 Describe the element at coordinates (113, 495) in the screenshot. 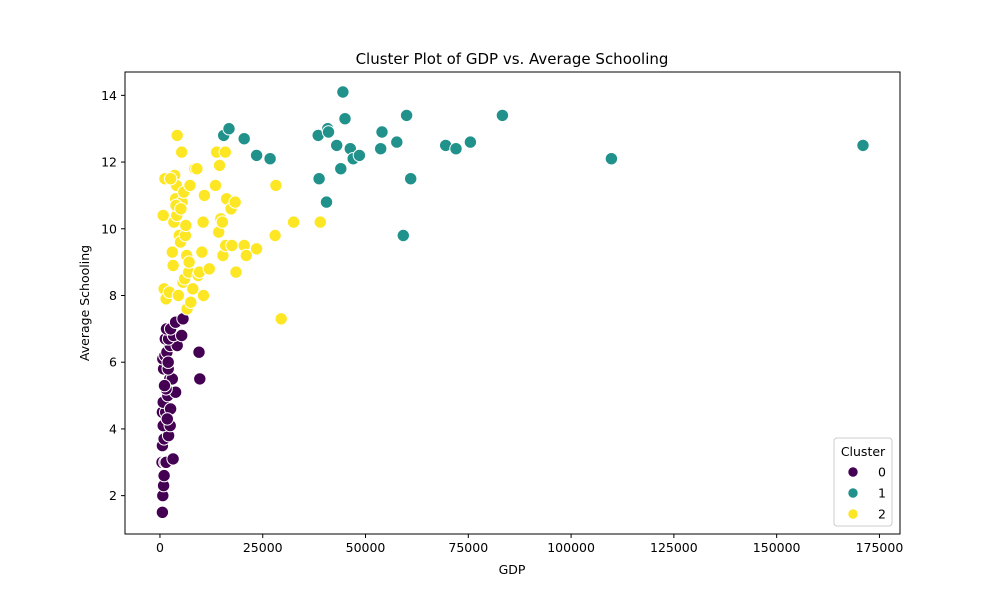

I see `y-tick-label: 2` at that location.